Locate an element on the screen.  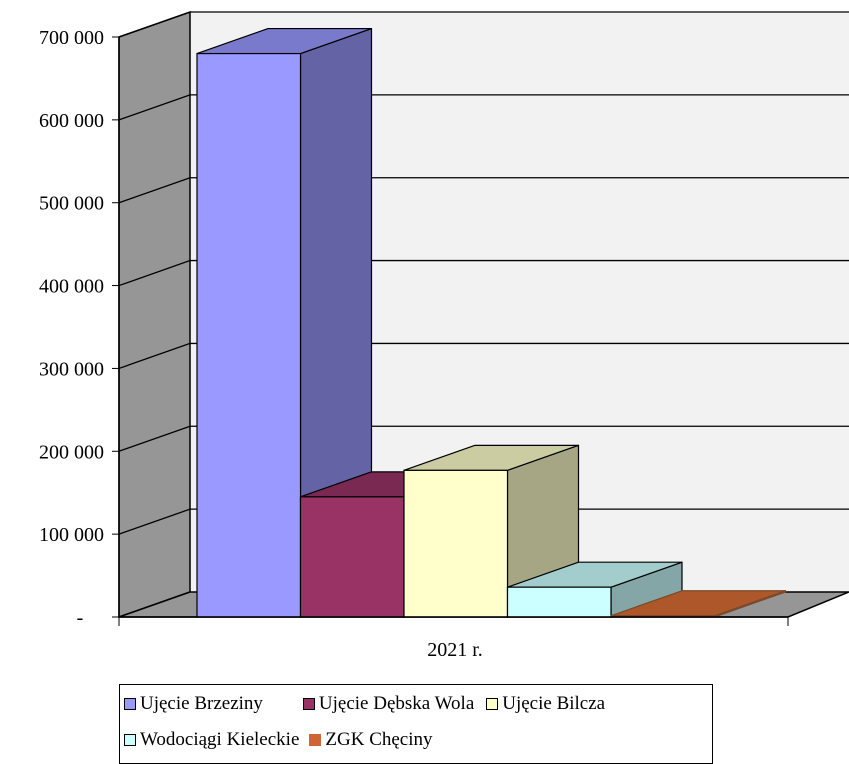
y-tick-label: 300 000 is located at coordinates (71, 369).